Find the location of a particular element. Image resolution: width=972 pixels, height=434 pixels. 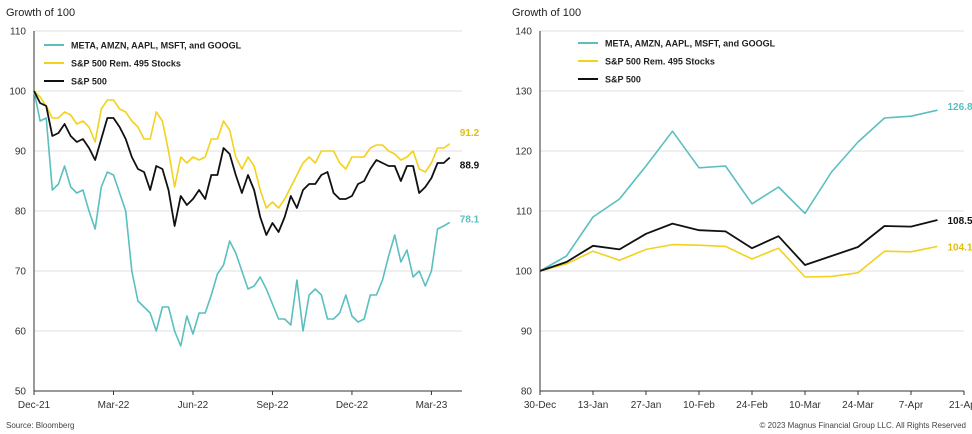

x-tick-label: 27-Jan is located at coordinates (646, 405).